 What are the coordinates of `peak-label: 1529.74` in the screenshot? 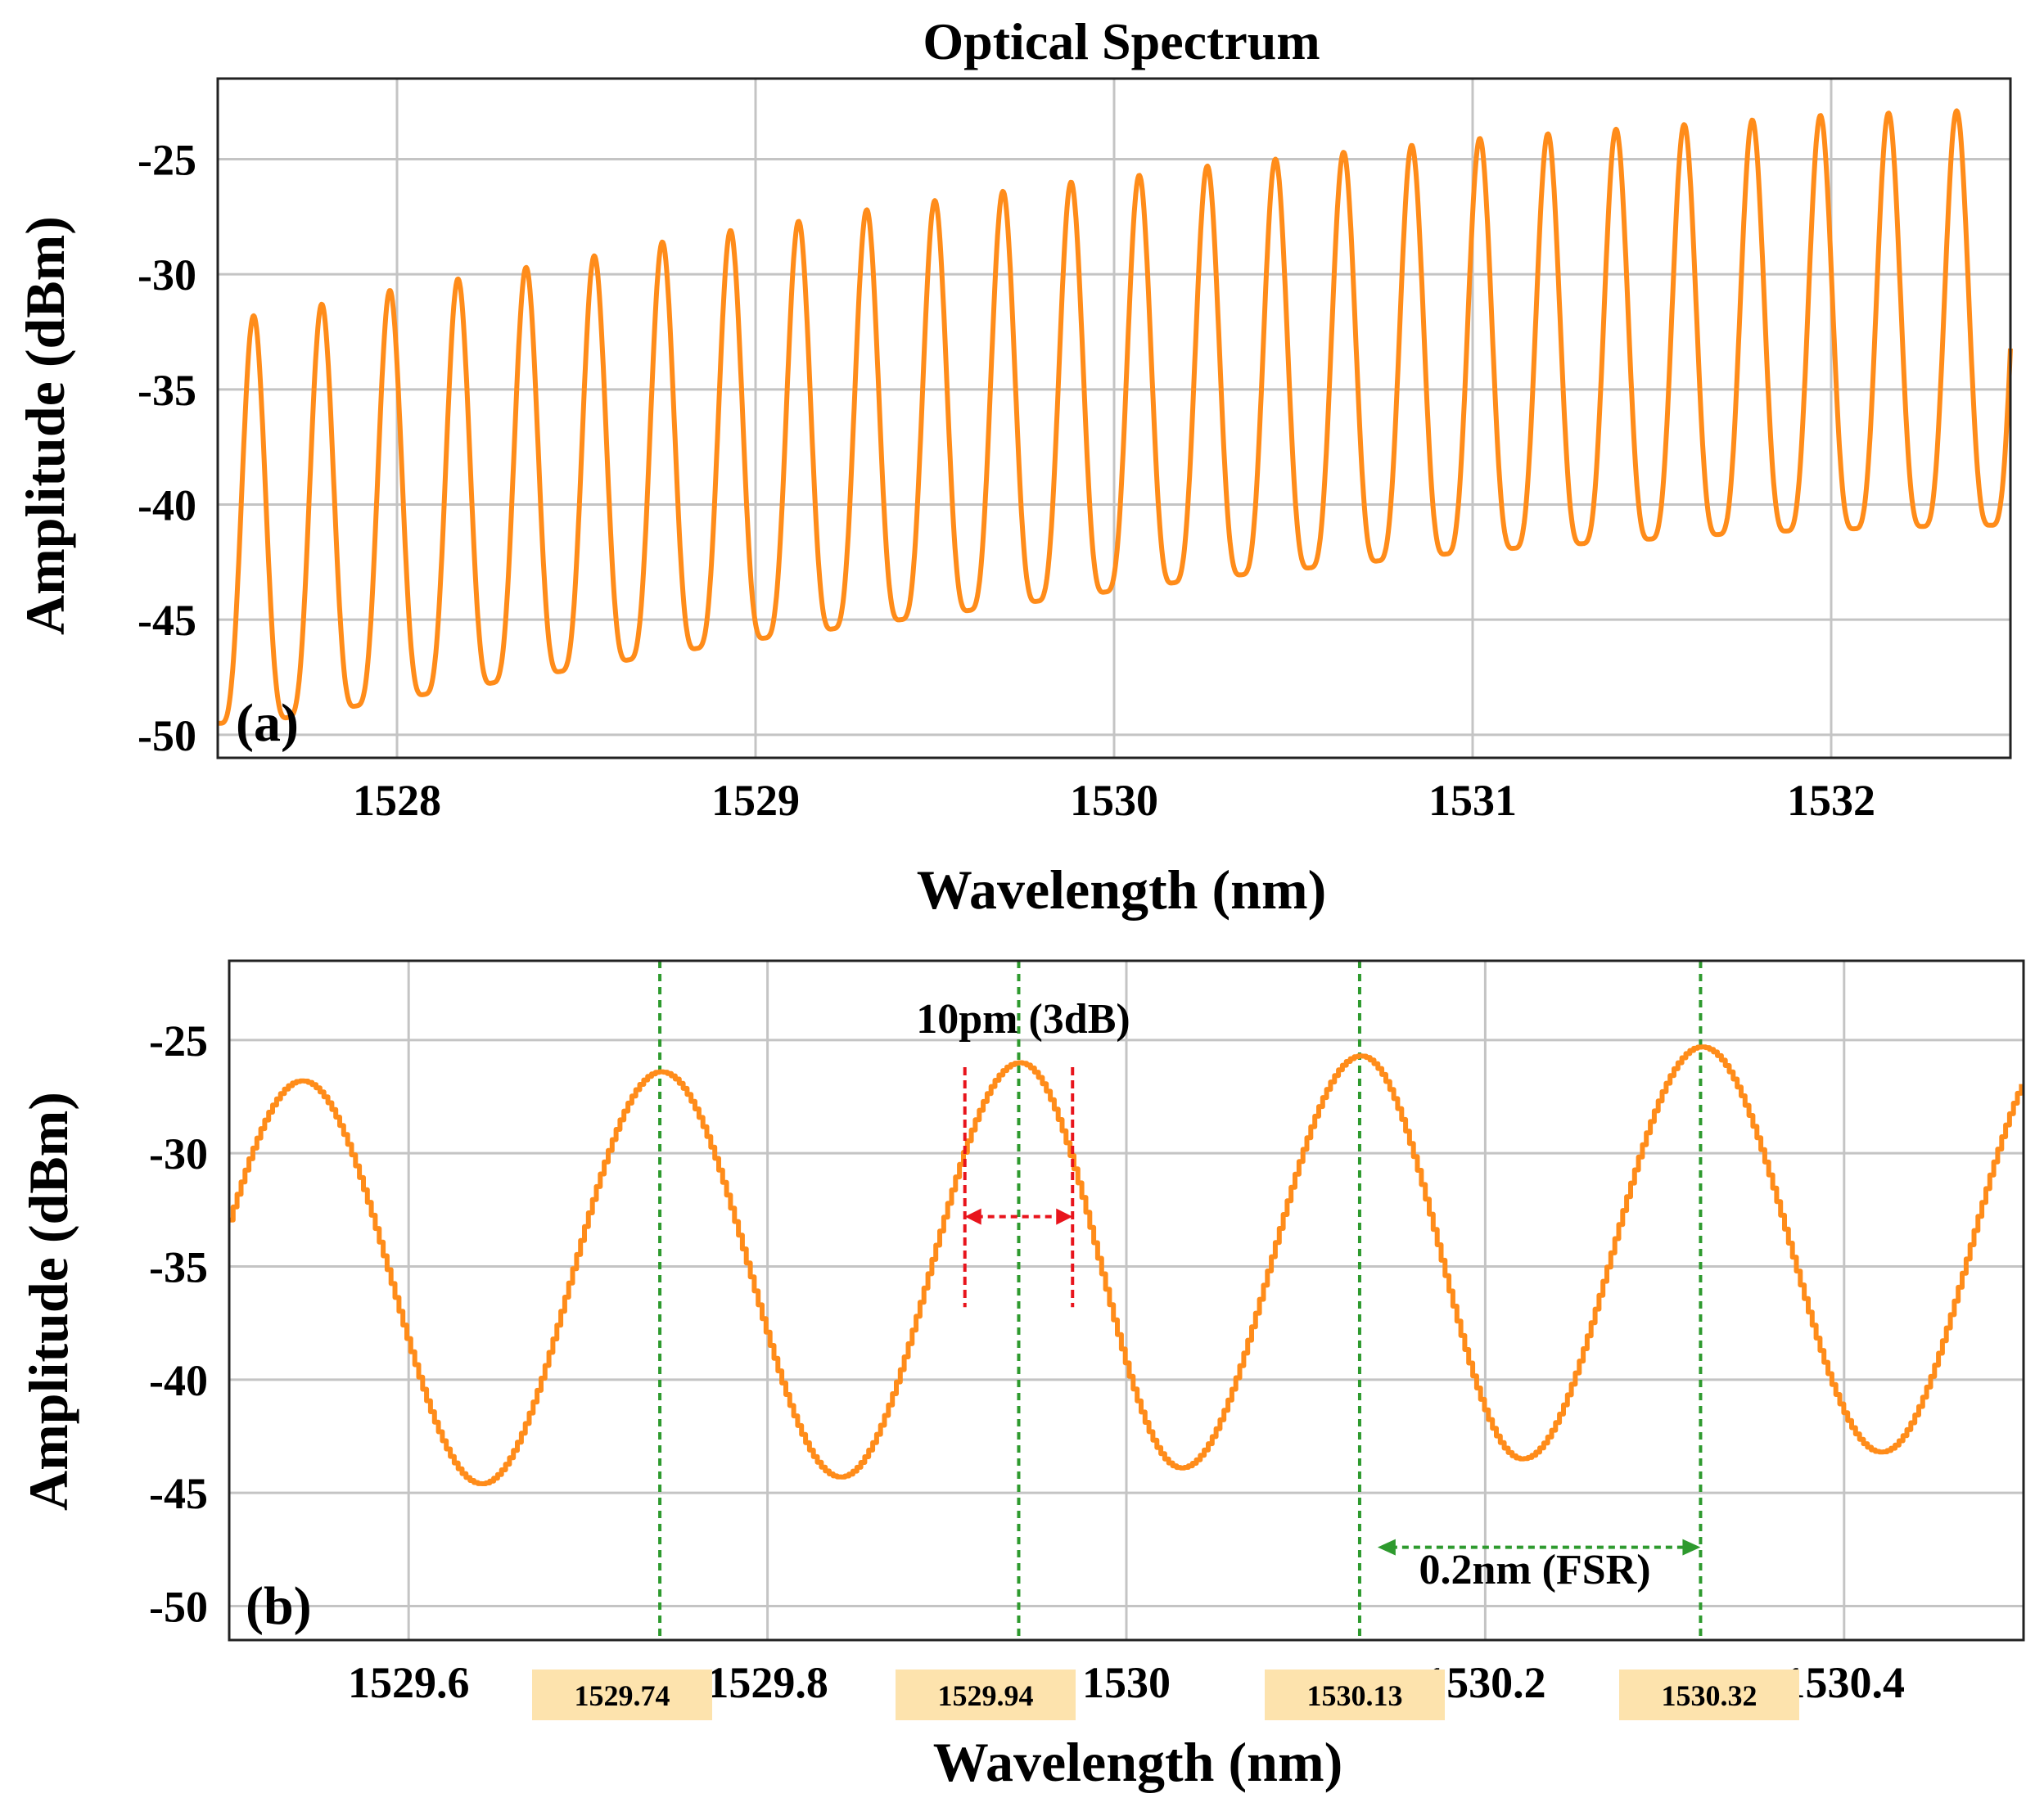 It's located at (622, 1695).